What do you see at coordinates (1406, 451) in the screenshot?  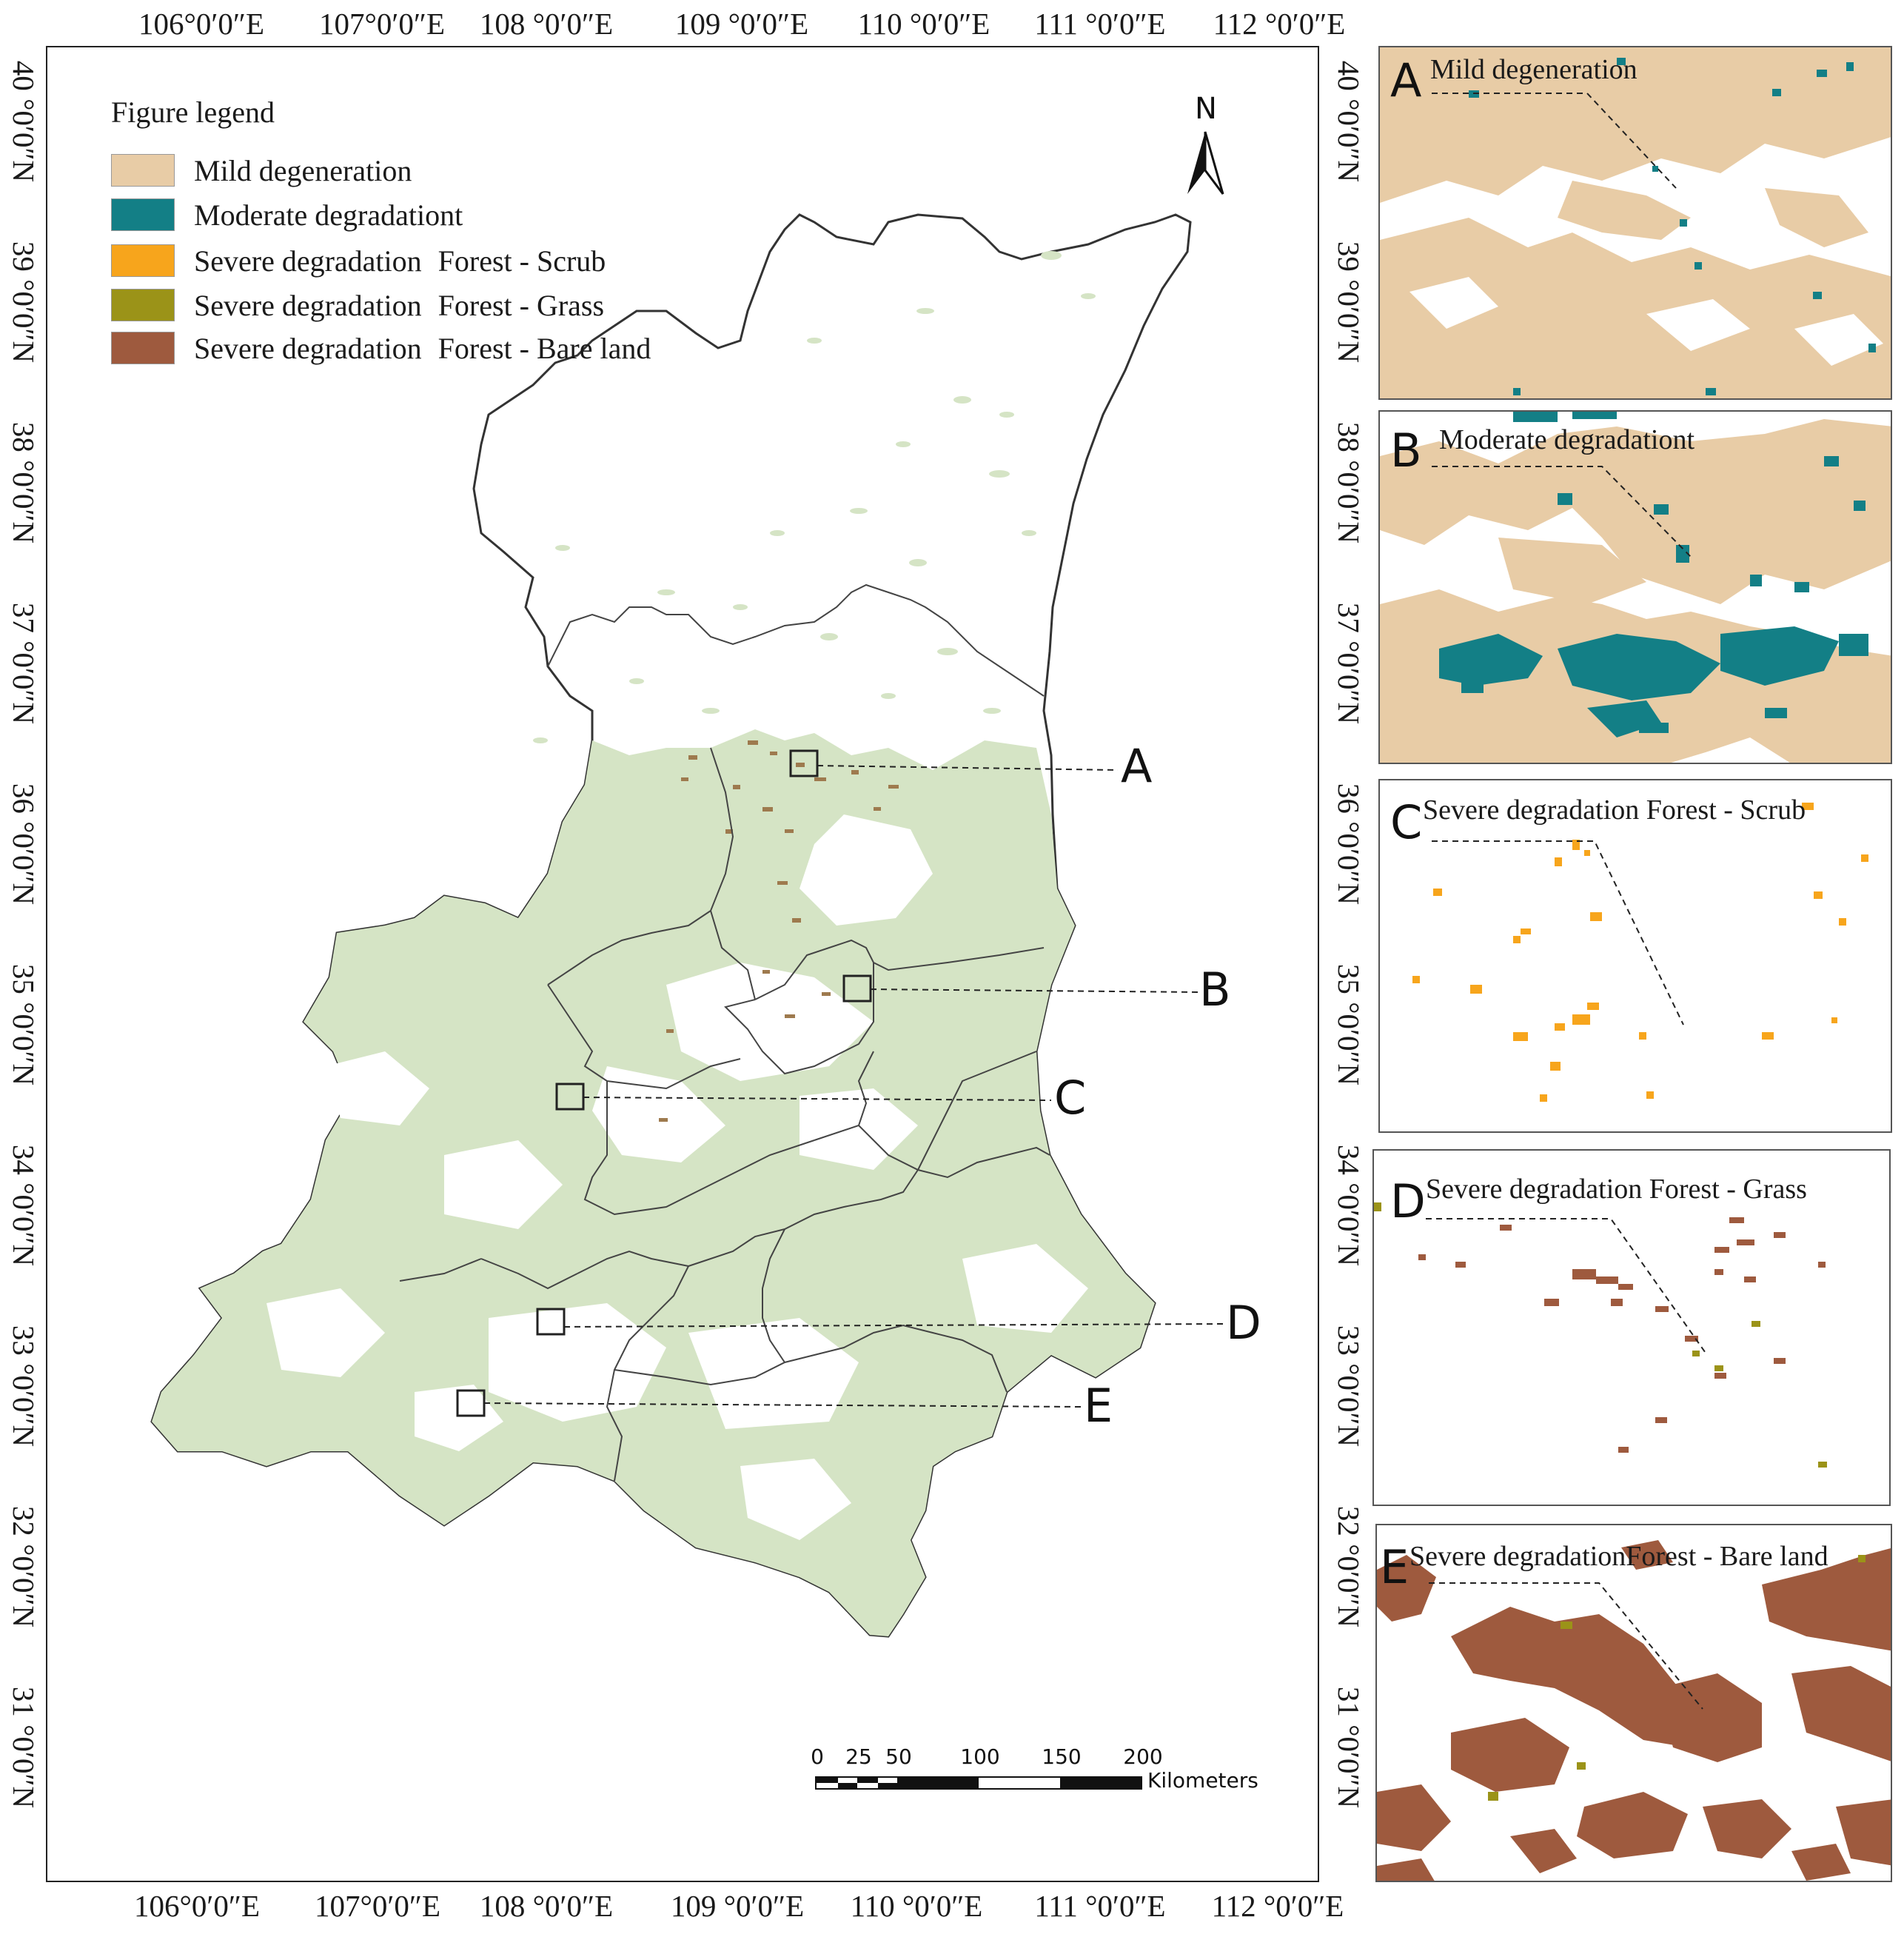 I see `panel-b-letter: B` at bounding box center [1406, 451].